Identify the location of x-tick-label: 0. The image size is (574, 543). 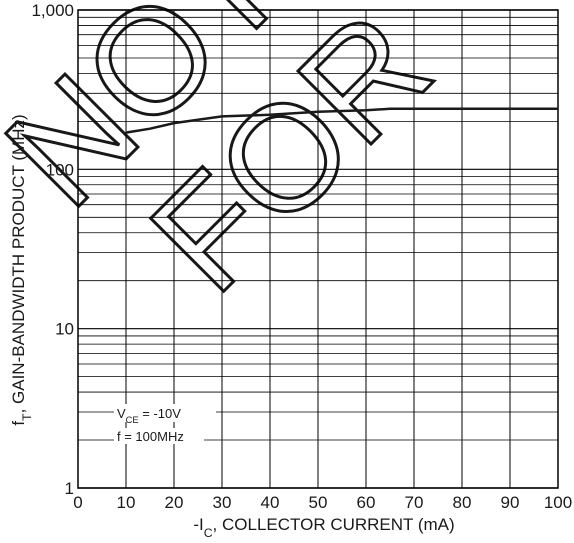
(77, 502).